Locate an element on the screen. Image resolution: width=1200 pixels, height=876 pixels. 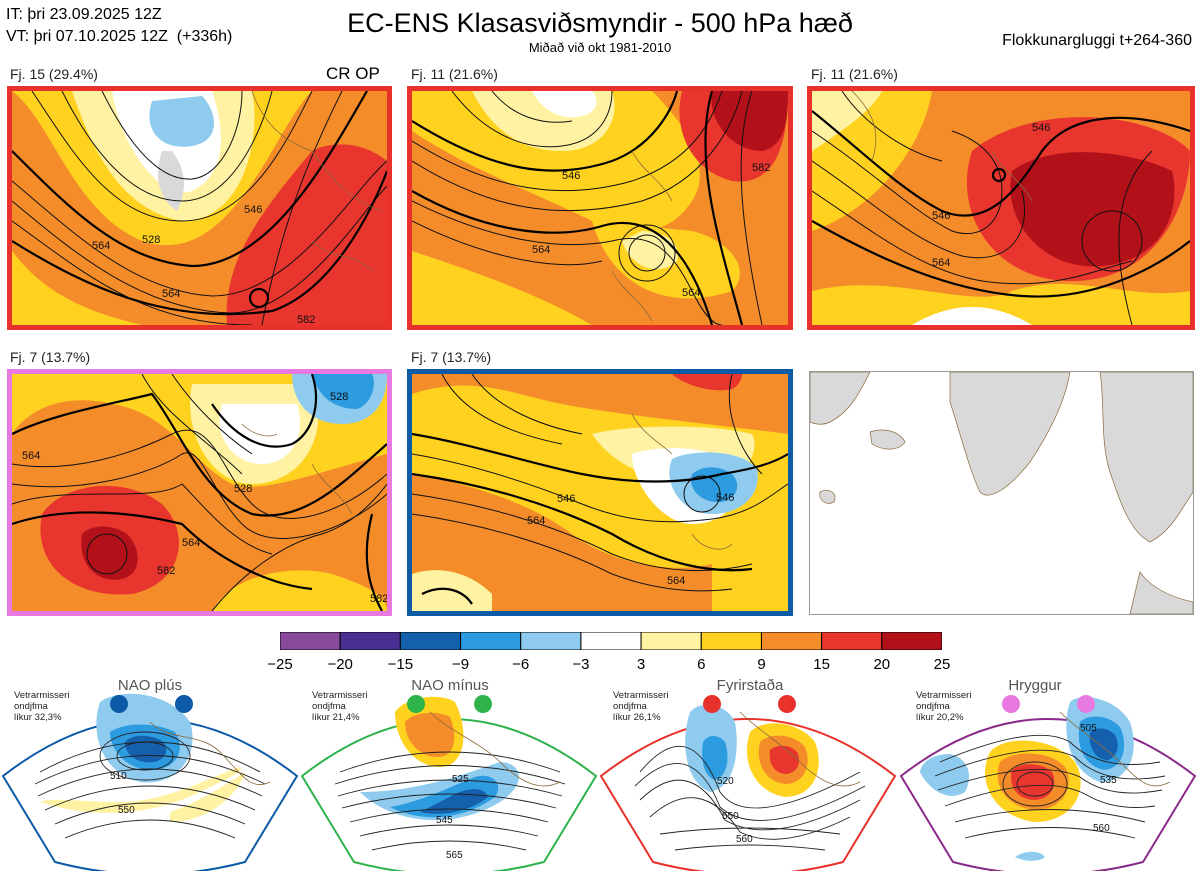
colorbar-tick-label: 6 is located at coordinates (701, 664).